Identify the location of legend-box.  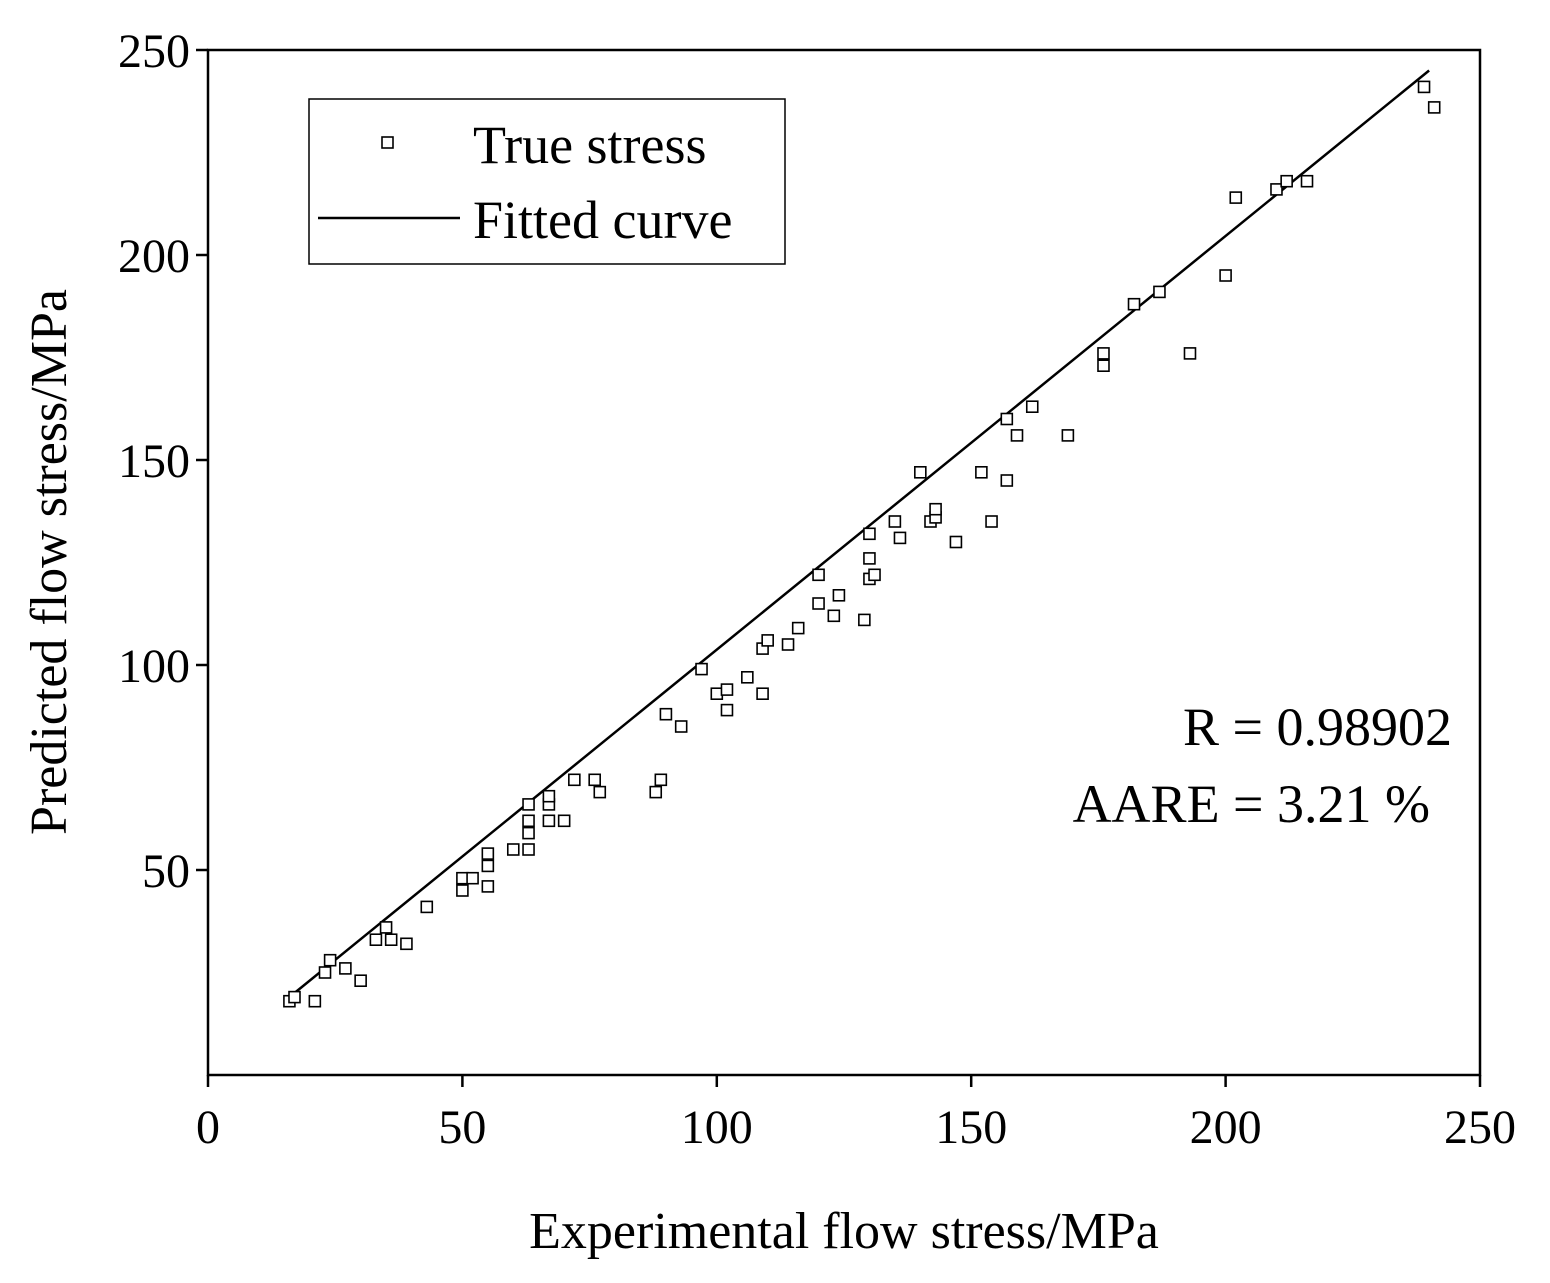
(547, 181).